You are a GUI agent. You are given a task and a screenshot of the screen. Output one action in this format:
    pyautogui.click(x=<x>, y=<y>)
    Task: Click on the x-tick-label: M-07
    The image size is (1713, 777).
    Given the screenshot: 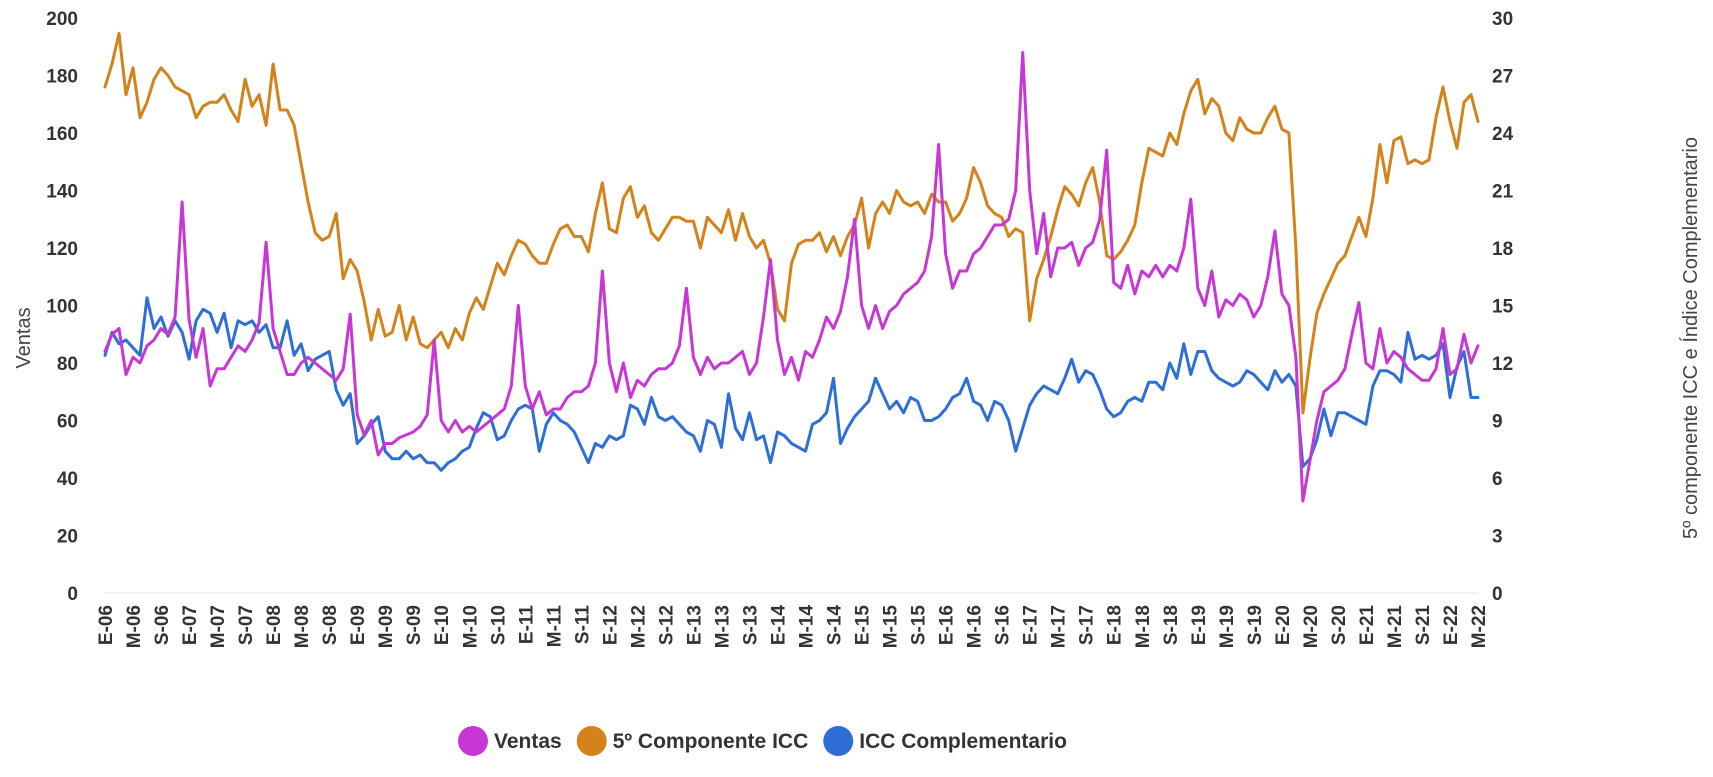 What is the action you would take?
    pyautogui.click(x=218, y=626)
    